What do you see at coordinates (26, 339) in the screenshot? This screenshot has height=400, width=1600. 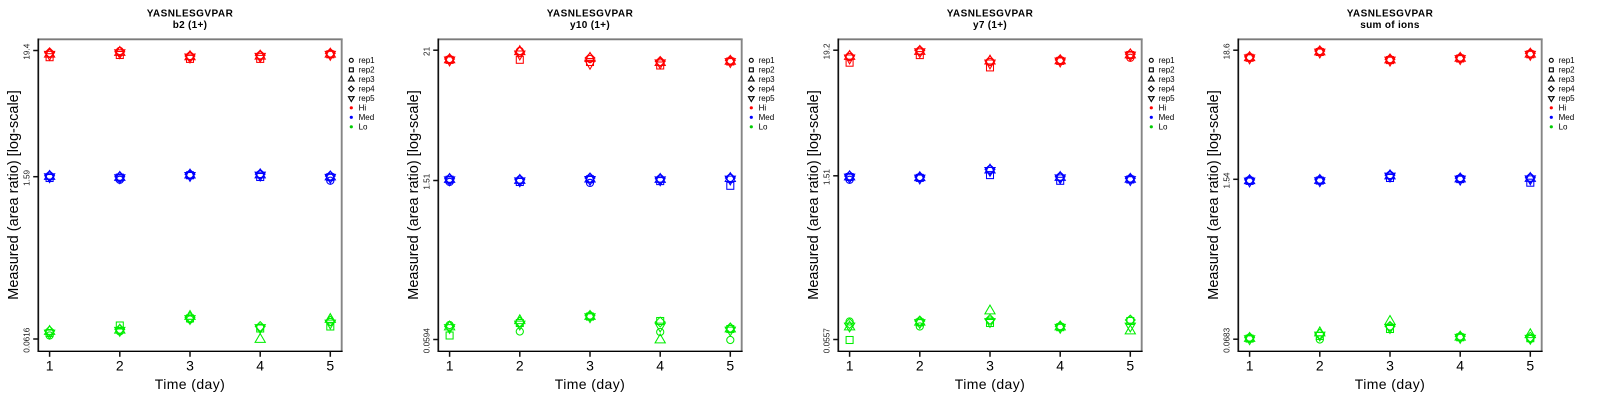 I see `svg-text: 0.0616` at bounding box center [26, 339].